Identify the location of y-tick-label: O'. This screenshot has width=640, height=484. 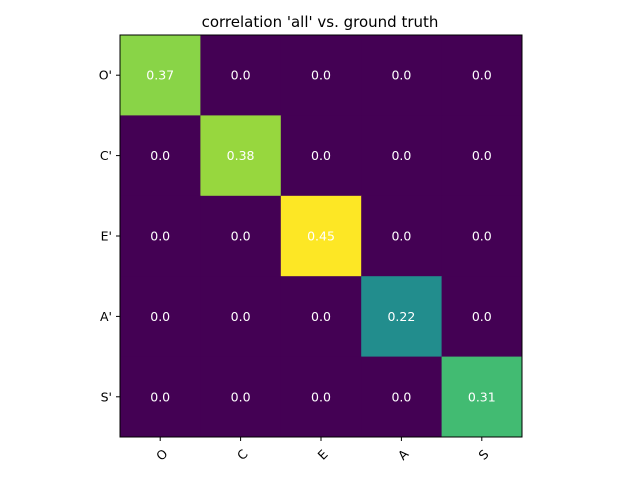
(105, 75).